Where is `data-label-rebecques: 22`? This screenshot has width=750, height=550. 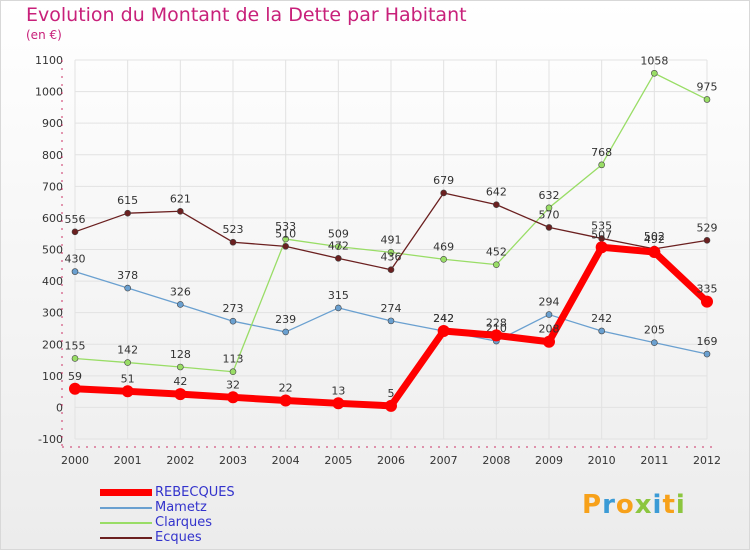 data-label-rebecques: 22 is located at coordinates (286, 387).